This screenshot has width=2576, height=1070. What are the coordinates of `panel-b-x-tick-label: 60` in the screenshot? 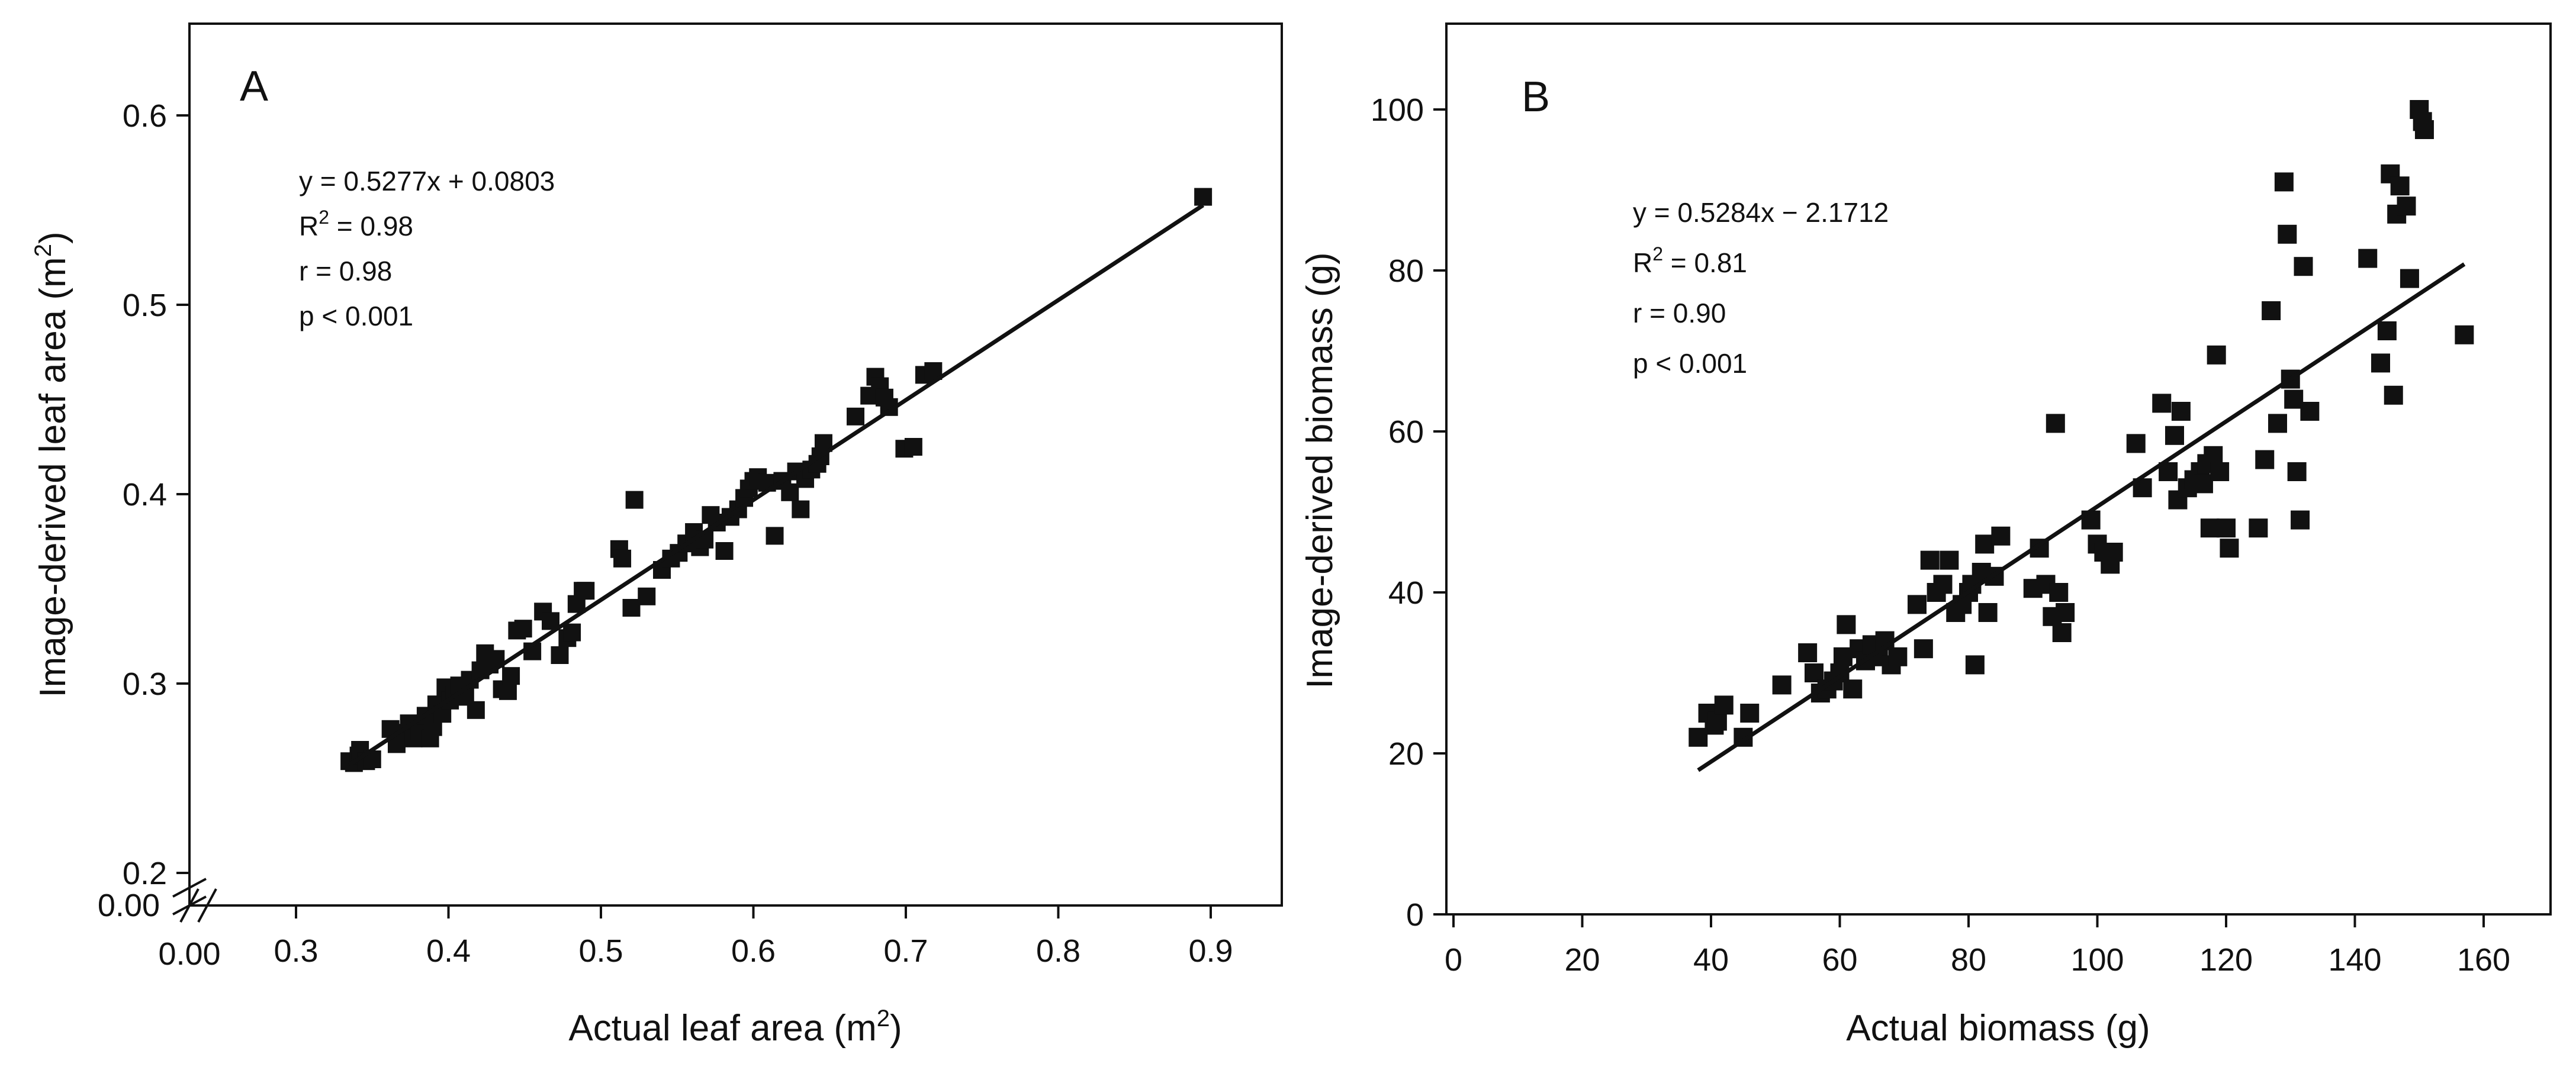 It's located at (1839, 960).